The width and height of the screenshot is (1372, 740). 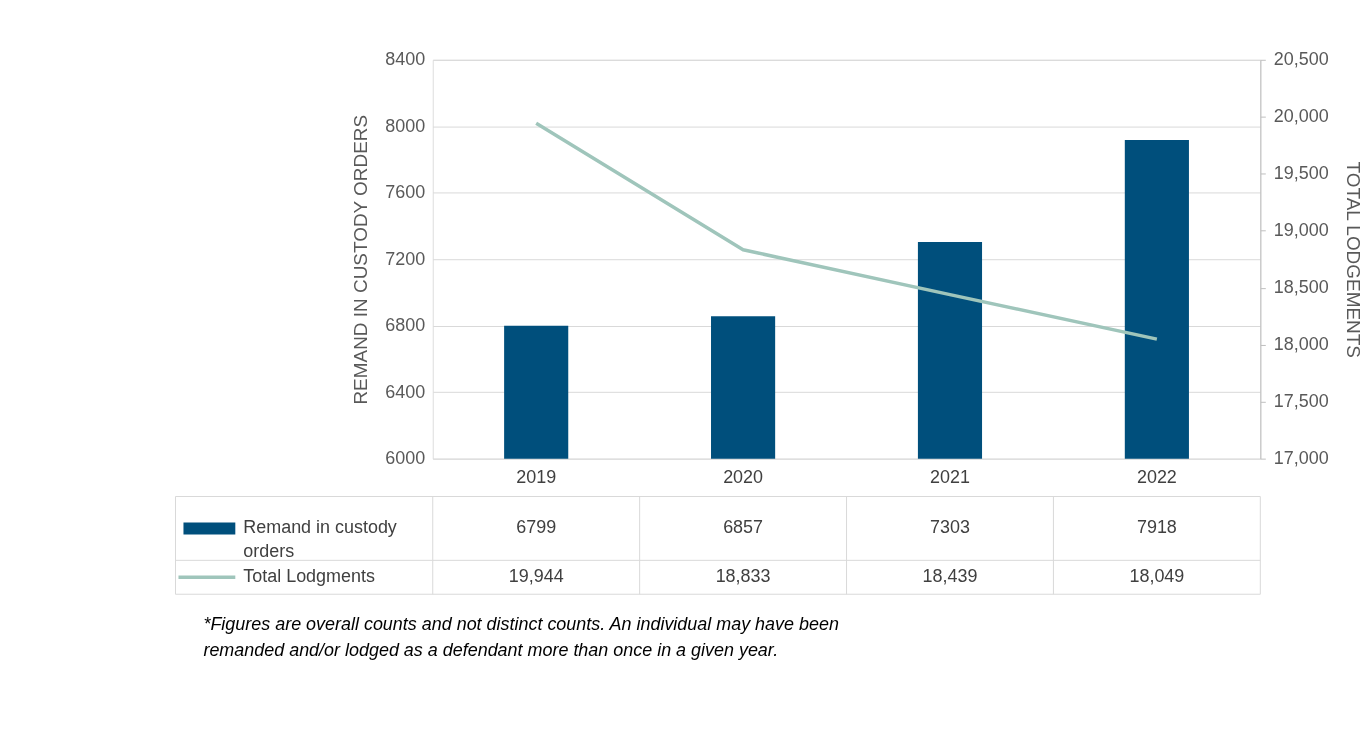 What do you see at coordinates (521, 637) in the screenshot?
I see `text: *Figures are overall counts and not distinct counts. An individual may have been remanded and/or lodged as a defendant more than once in a given year.` at bounding box center [521, 637].